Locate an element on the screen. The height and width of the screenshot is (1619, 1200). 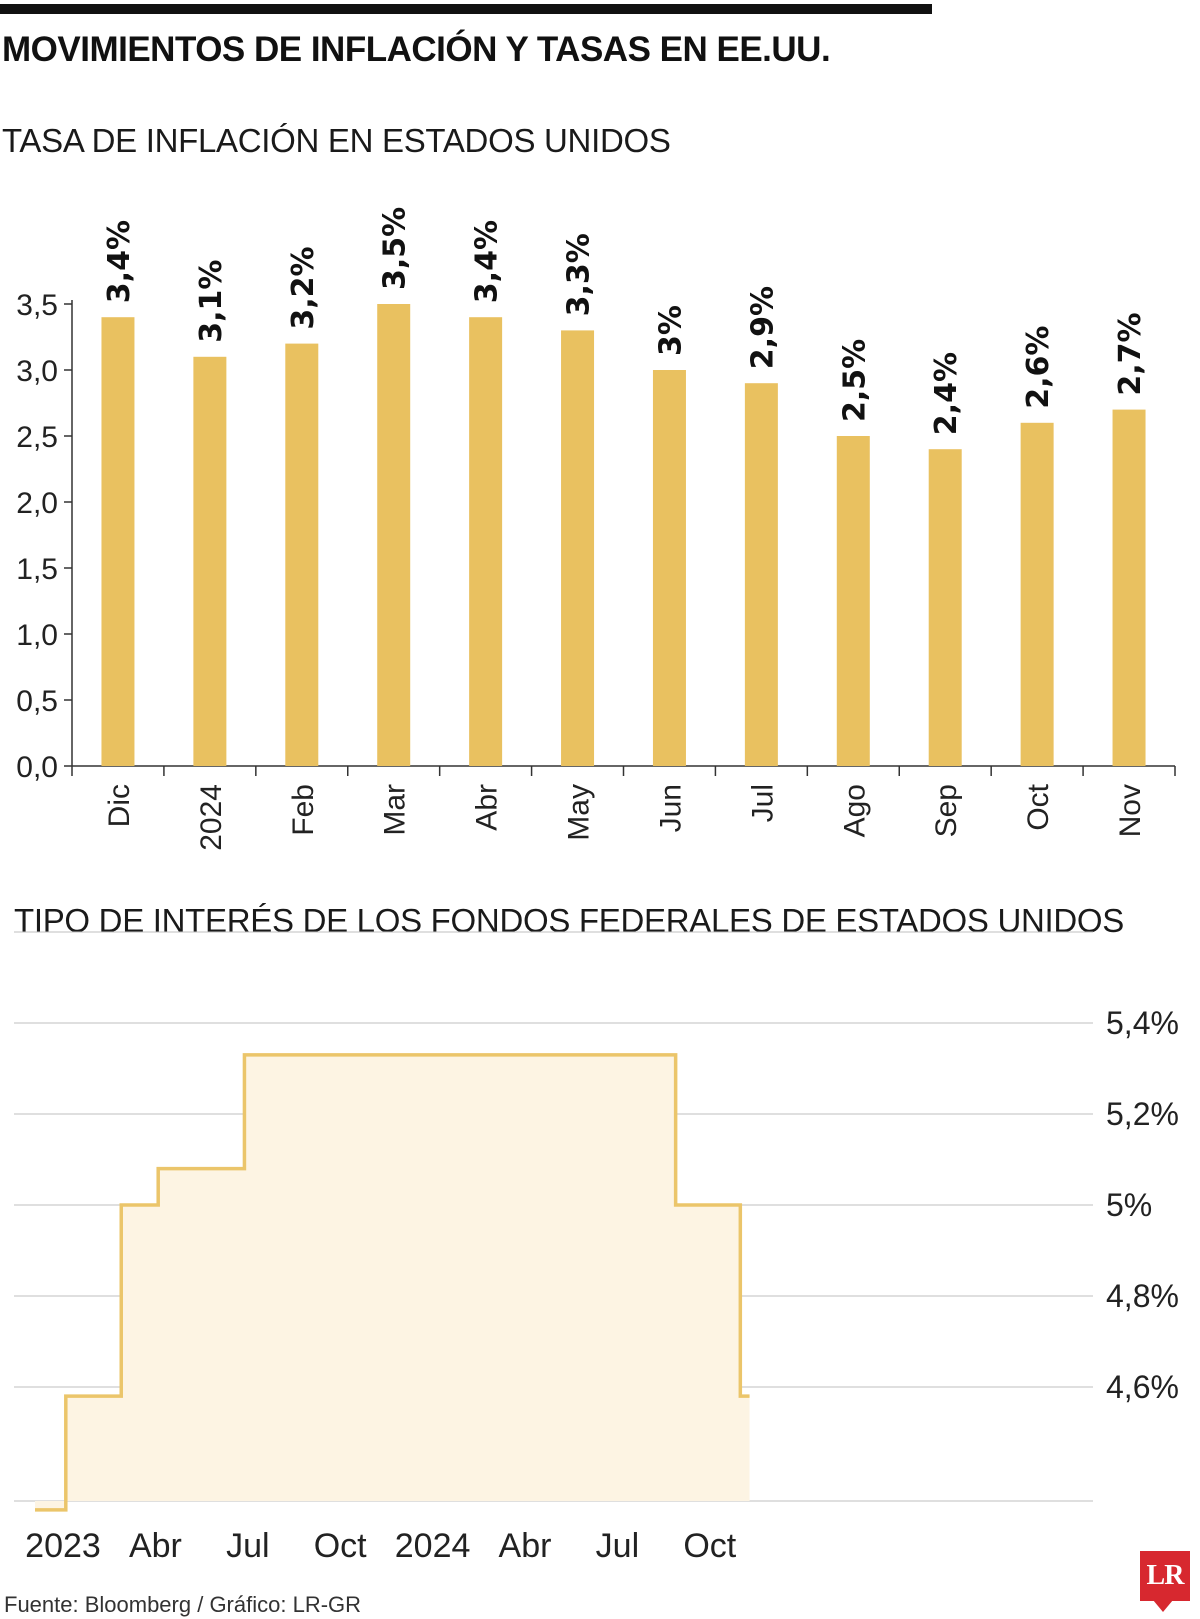
bar-data-label: 2,6% is located at coordinates (1038, 367).